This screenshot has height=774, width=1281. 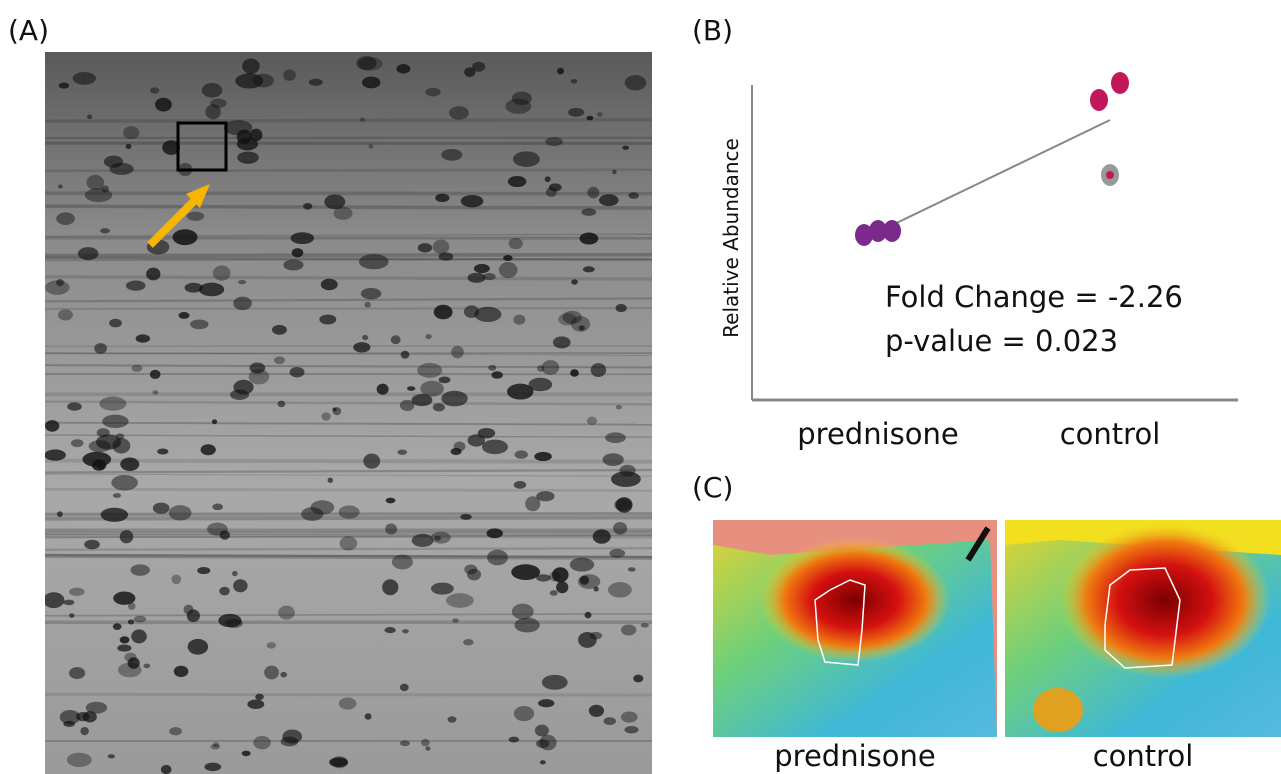 What do you see at coordinates (997, 646) in the screenshot?
I see `surface-plot: prednisone control` at bounding box center [997, 646].